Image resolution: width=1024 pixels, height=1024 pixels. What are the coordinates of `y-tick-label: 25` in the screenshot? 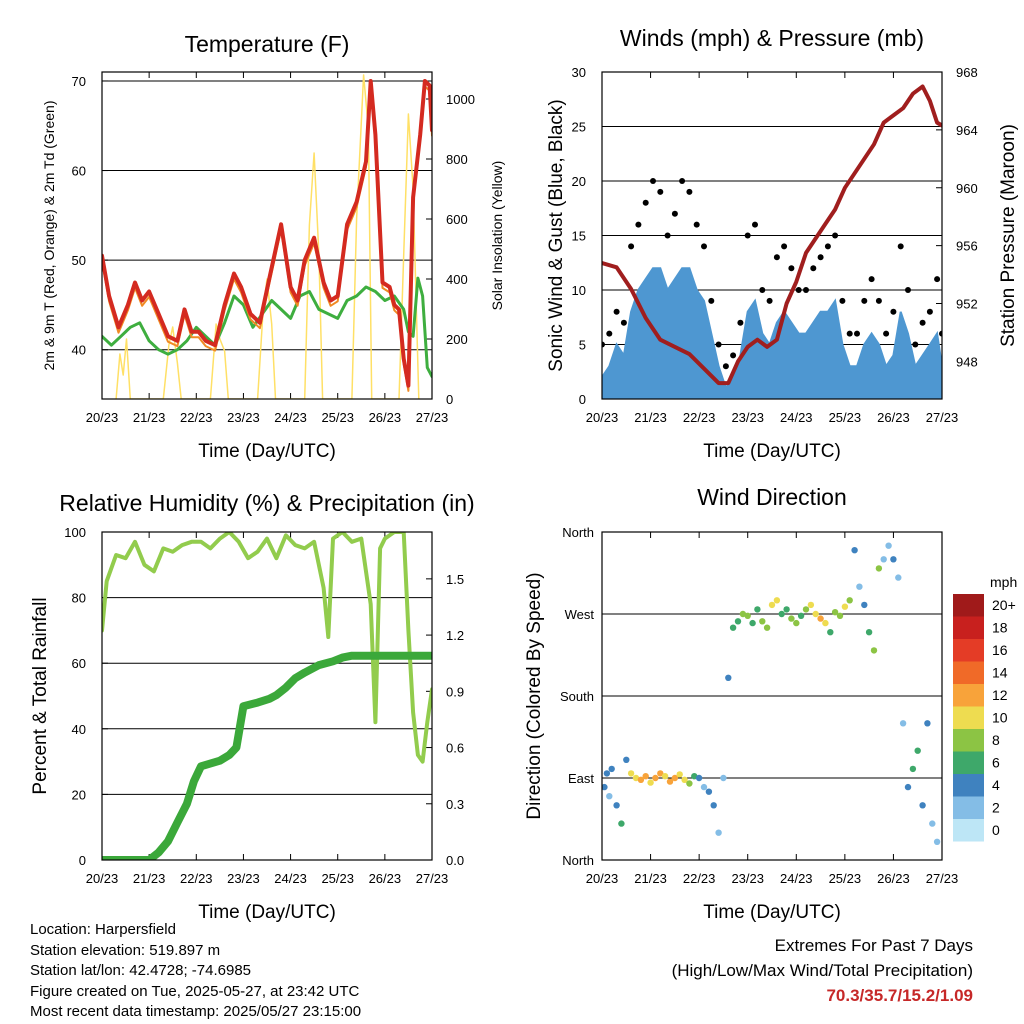 It's located at (579, 127).